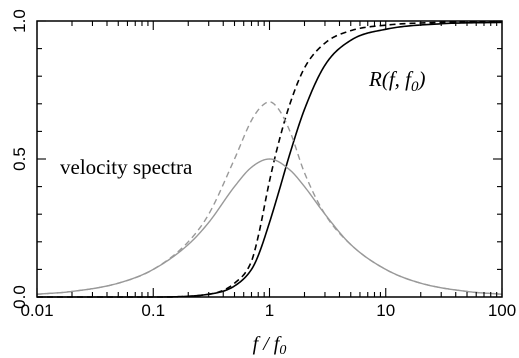  Describe the element at coordinates (397, 81) in the screenshot. I see `response-annotation: R(f, f0)` at that location.